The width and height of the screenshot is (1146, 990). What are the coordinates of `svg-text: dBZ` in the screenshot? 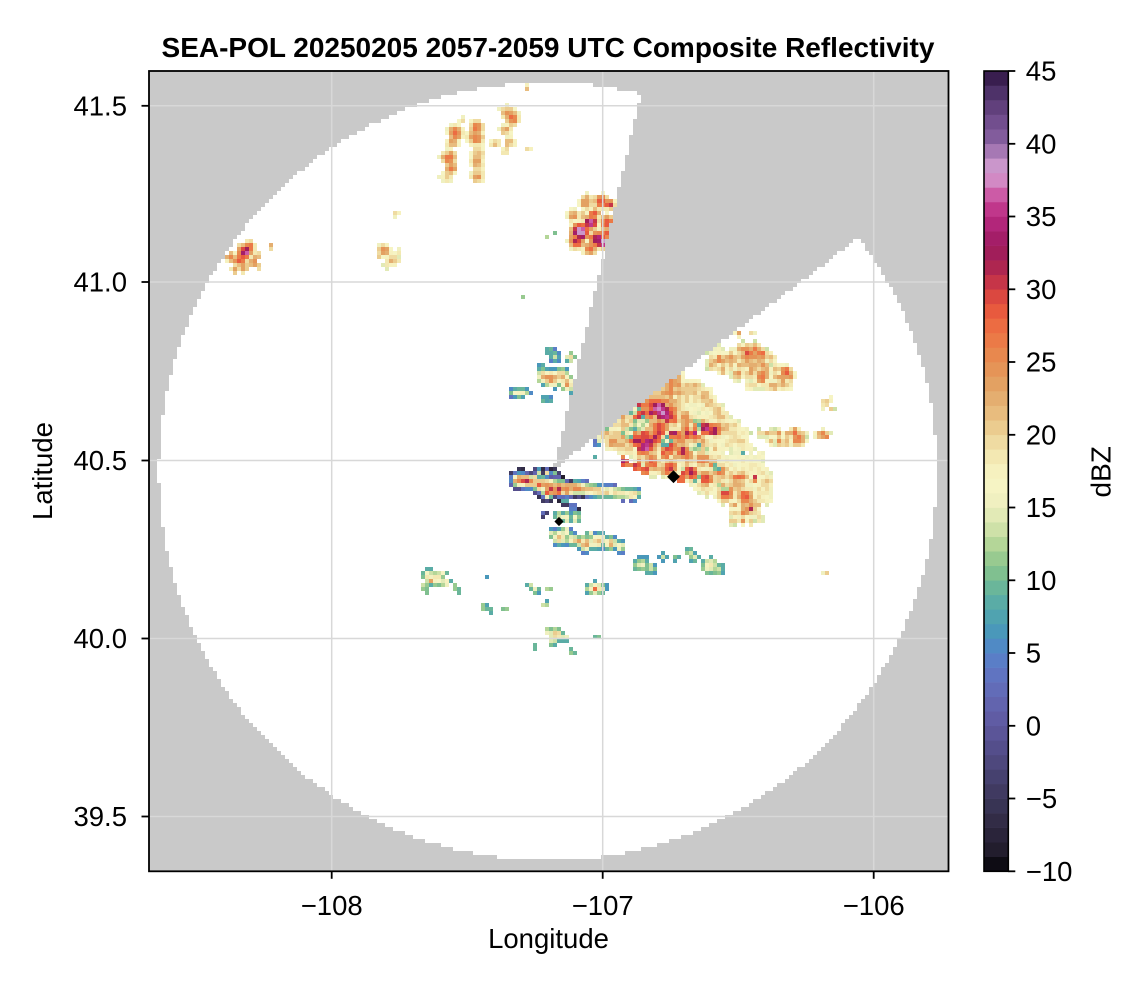 It's located at (1101, 471).